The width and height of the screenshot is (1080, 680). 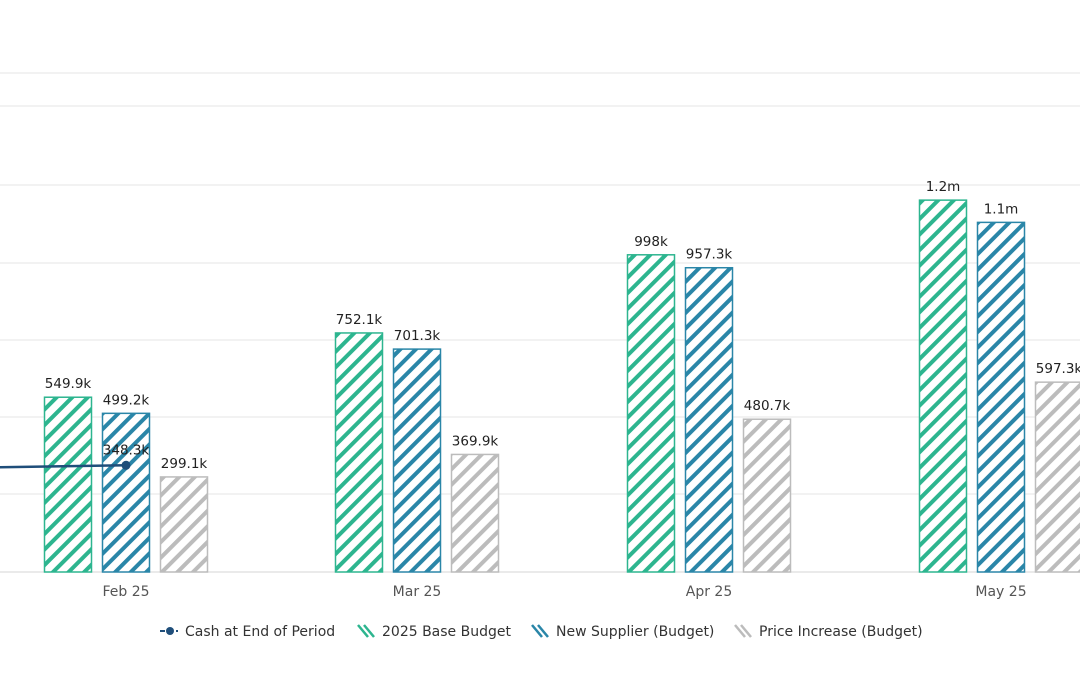 I want to click on legend-item-price-increase-budget: Price Increase (Budget), so click(x=829, y=632).